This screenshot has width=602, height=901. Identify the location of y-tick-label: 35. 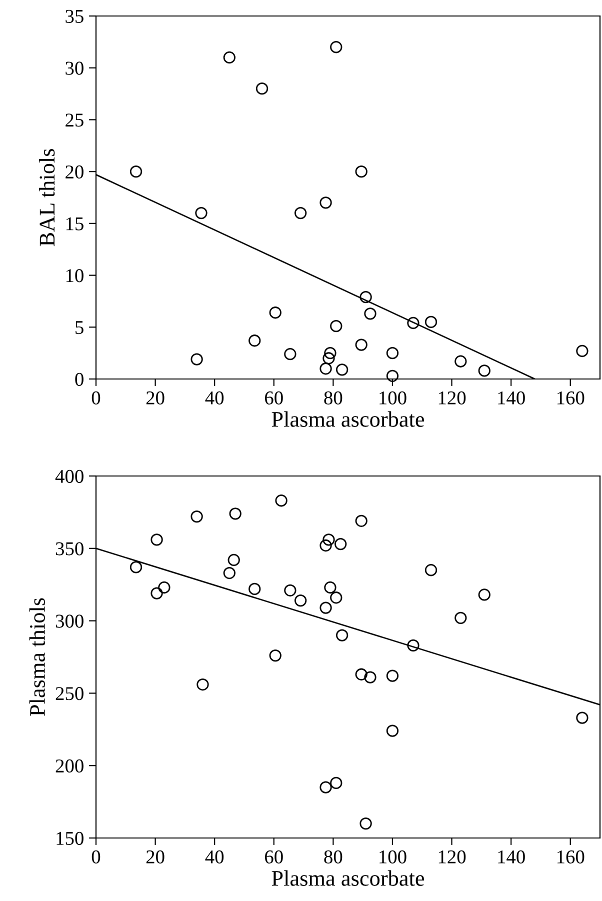
(75, 16).